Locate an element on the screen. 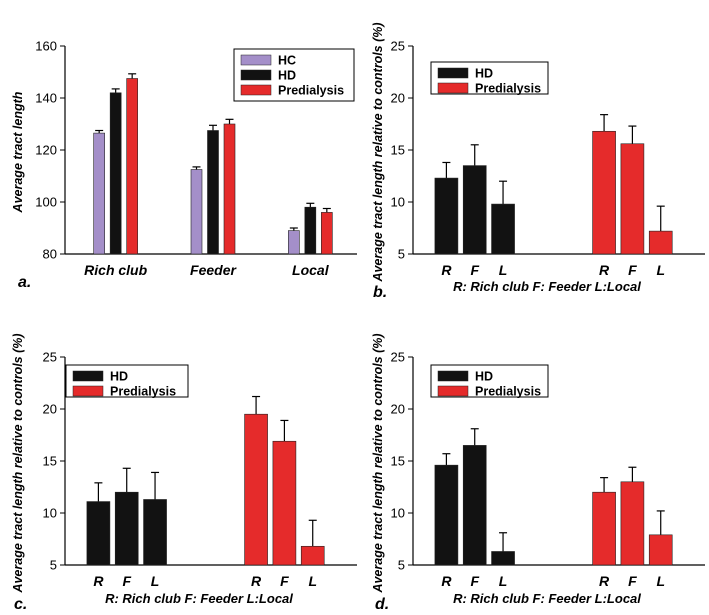  legend-label: HC is located at coordinates (287, 61).